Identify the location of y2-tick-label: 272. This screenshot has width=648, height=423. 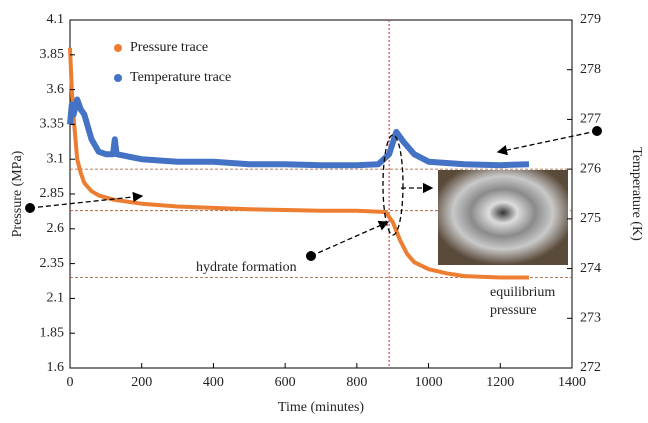
(590, 367).